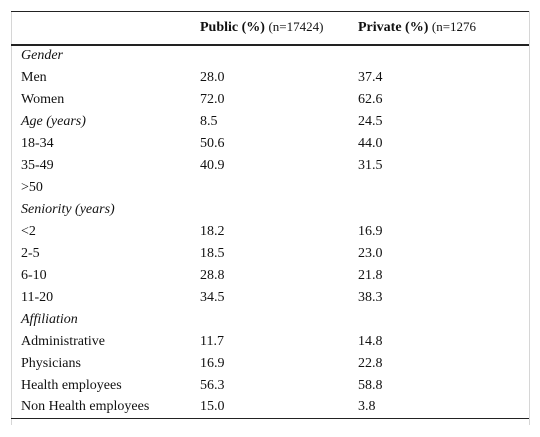  Describe the element at coordinates (212, 99) in the screenshot. I see `public-percent: 72.0` at that location.